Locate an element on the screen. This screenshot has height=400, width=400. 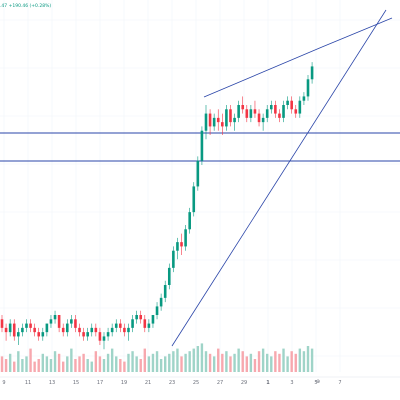
volume-bars is located at coordinates (157, 357).